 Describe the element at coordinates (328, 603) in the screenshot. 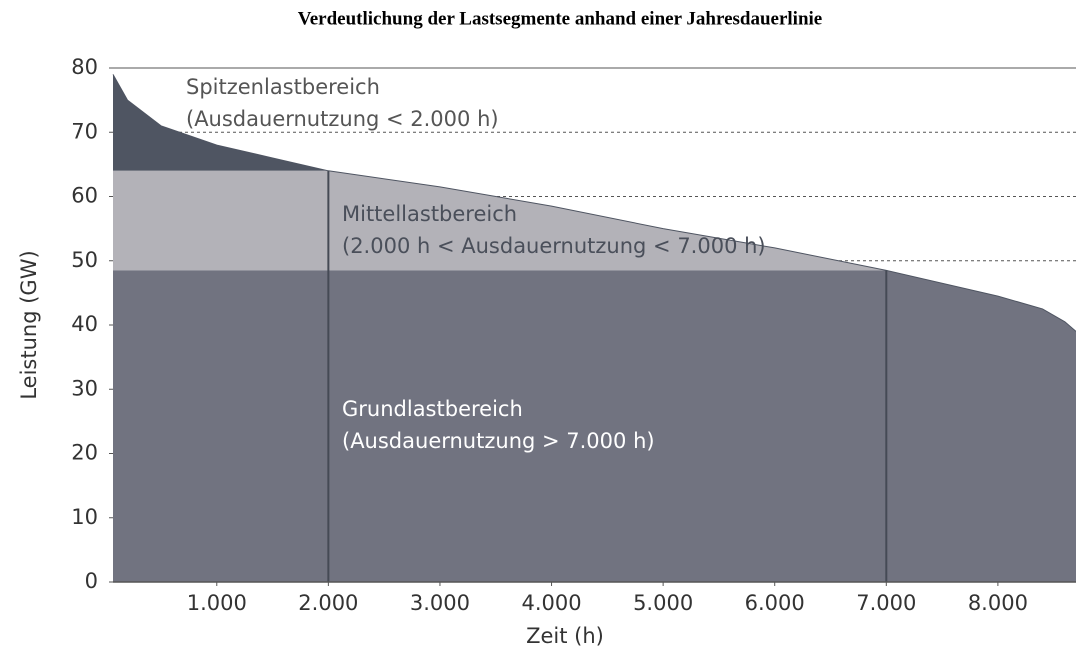

I see `x-tick-label: 2.000` at that location.